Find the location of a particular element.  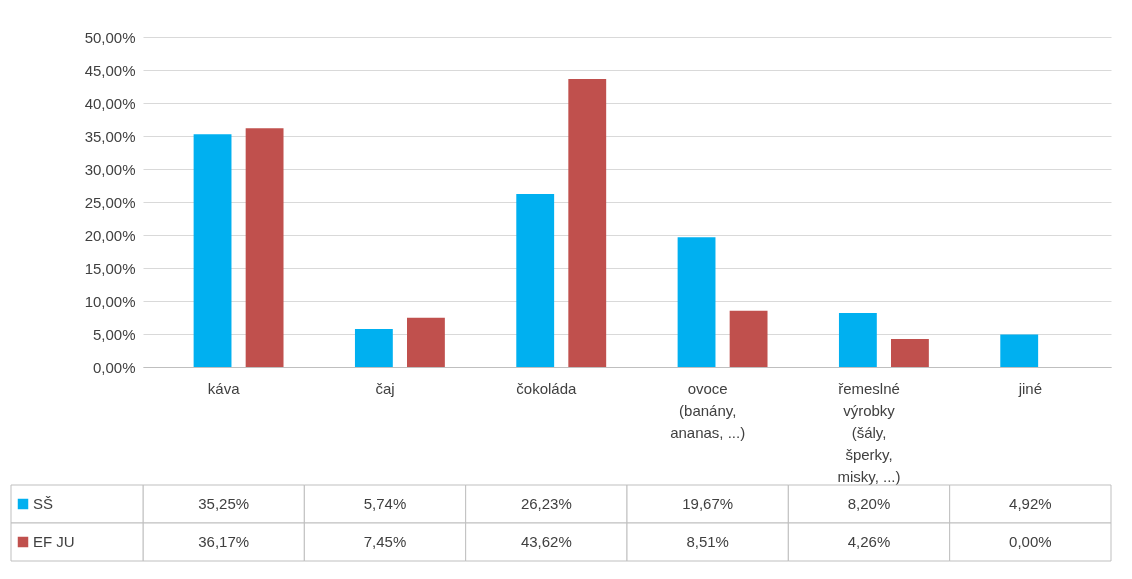

x-tick-label: řemeslné výrobky (šály, šperky, misky, ...) is located at coordinates (869, 432).